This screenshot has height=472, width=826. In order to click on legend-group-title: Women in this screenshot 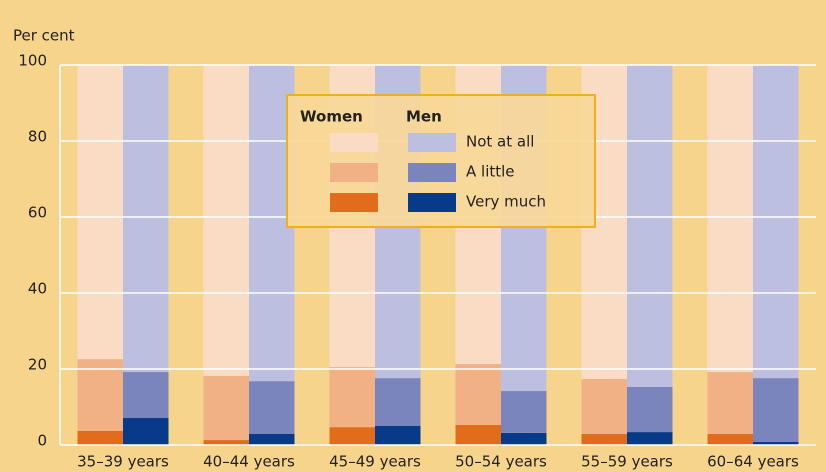, I will do `click(331, 117)`.